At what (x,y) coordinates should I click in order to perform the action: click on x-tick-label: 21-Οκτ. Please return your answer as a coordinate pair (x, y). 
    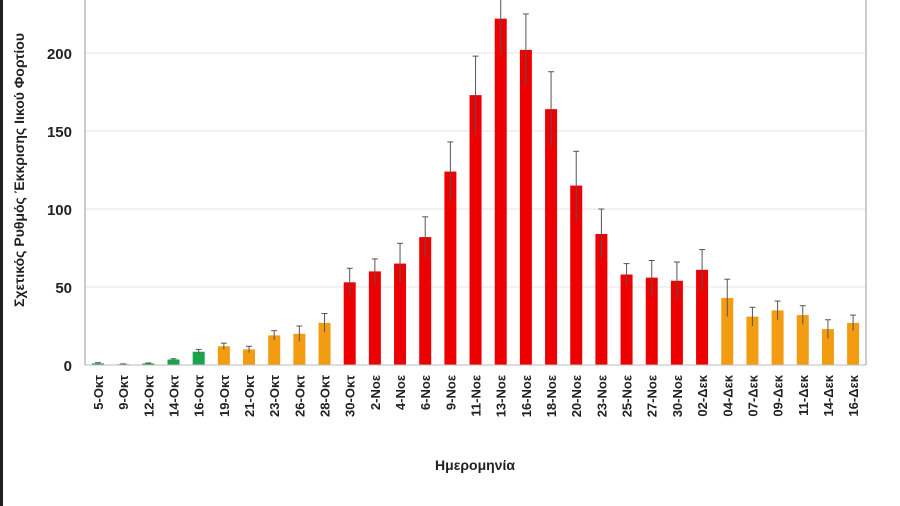
    Looking at the image, I should click on (249, 396).